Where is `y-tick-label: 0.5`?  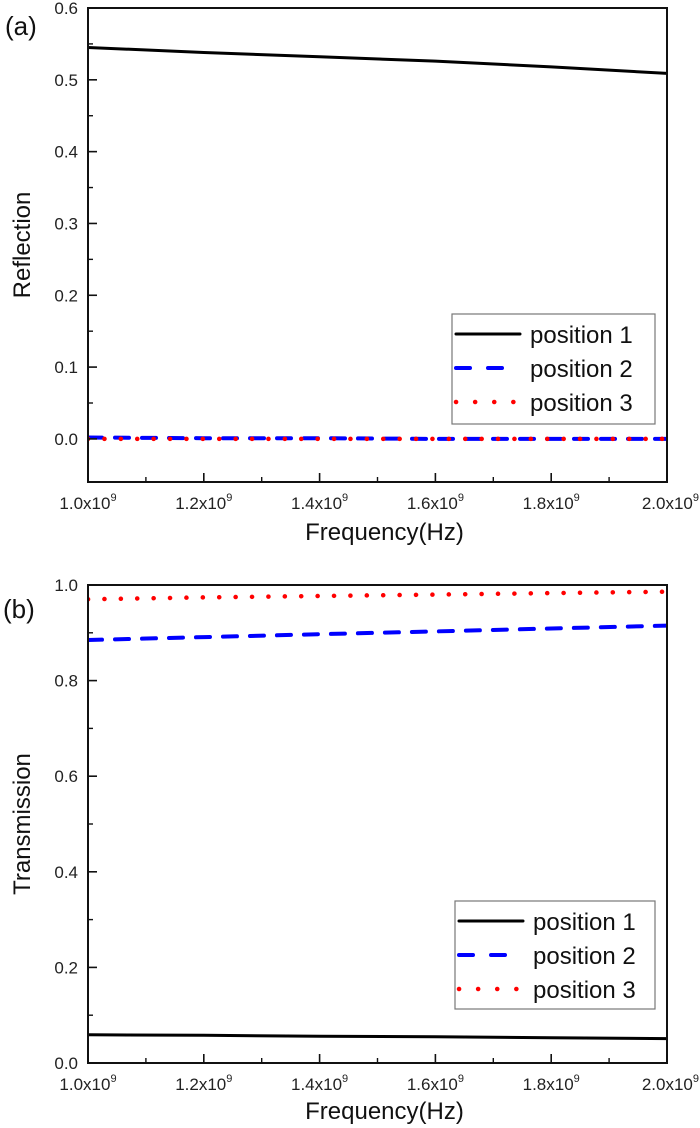
y-tick-label: 0.5 is located at coordinates (66, 80).